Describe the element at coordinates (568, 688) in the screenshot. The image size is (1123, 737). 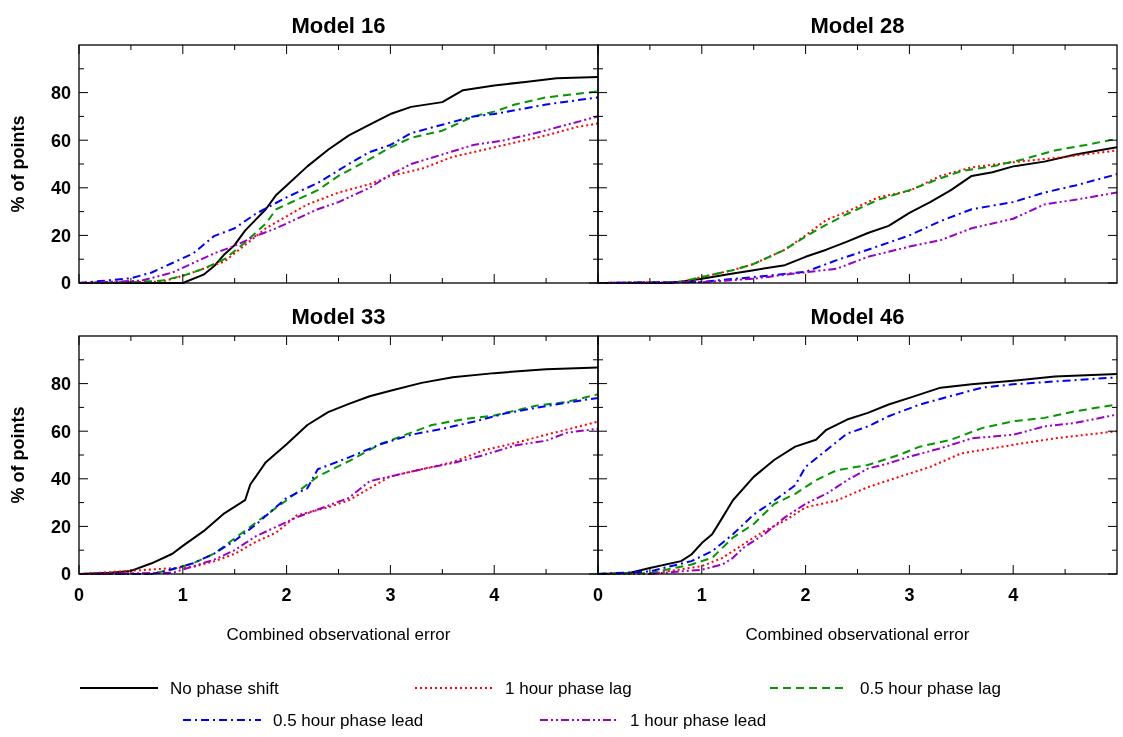
I see `legend-label: 1 hour phase lag` at that location.